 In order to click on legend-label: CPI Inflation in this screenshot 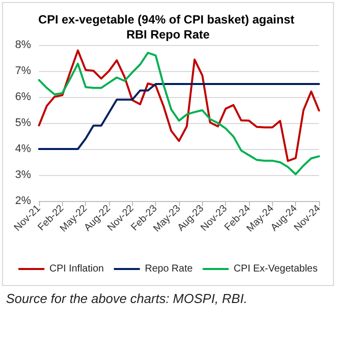, I will do `click(76, 269)`.